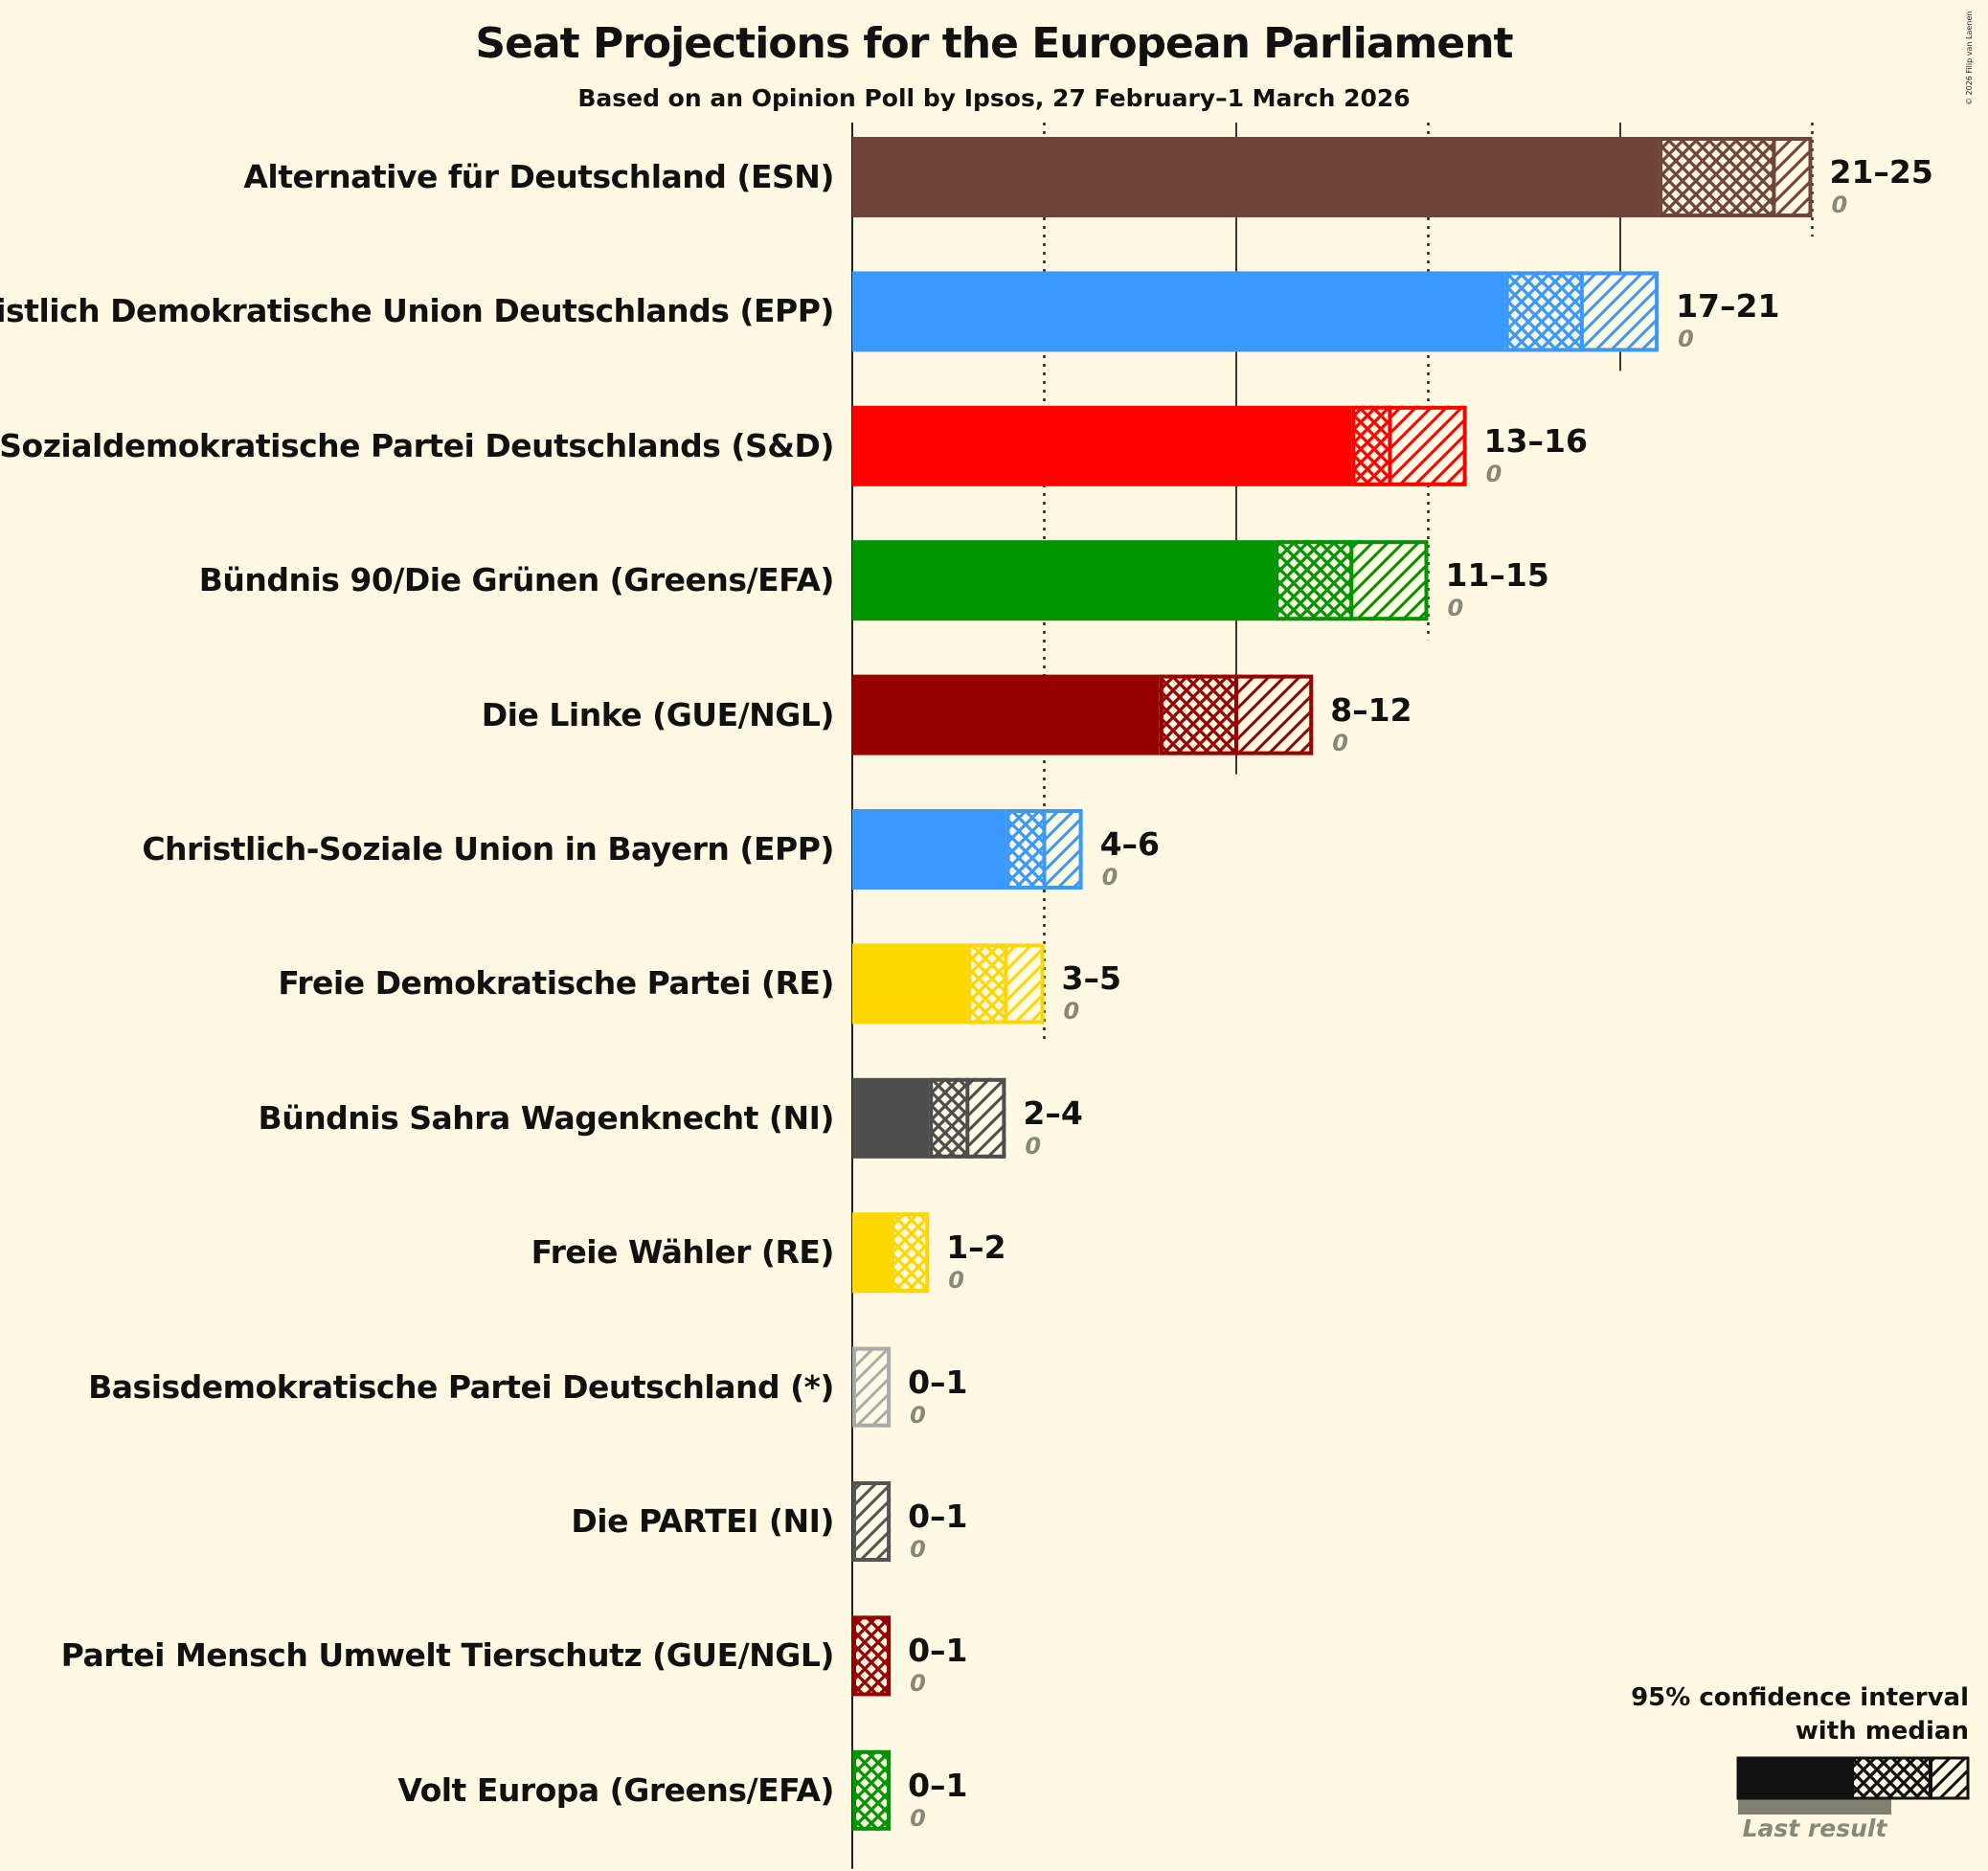 The image size is (1988, 1871). I want to click on party-name-label: Die PARTEI (NI), so click(702, 1521).